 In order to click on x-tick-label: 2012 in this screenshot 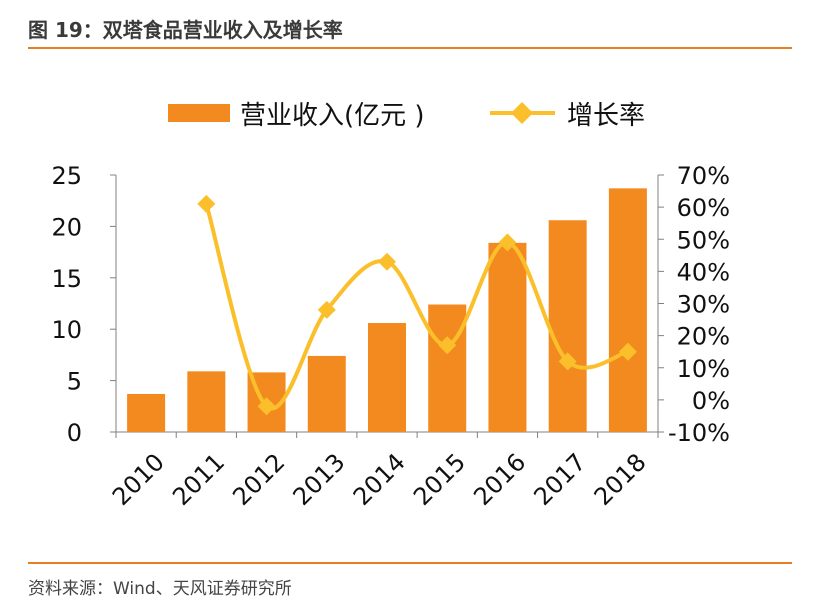, I will do `click(258, 479)`.